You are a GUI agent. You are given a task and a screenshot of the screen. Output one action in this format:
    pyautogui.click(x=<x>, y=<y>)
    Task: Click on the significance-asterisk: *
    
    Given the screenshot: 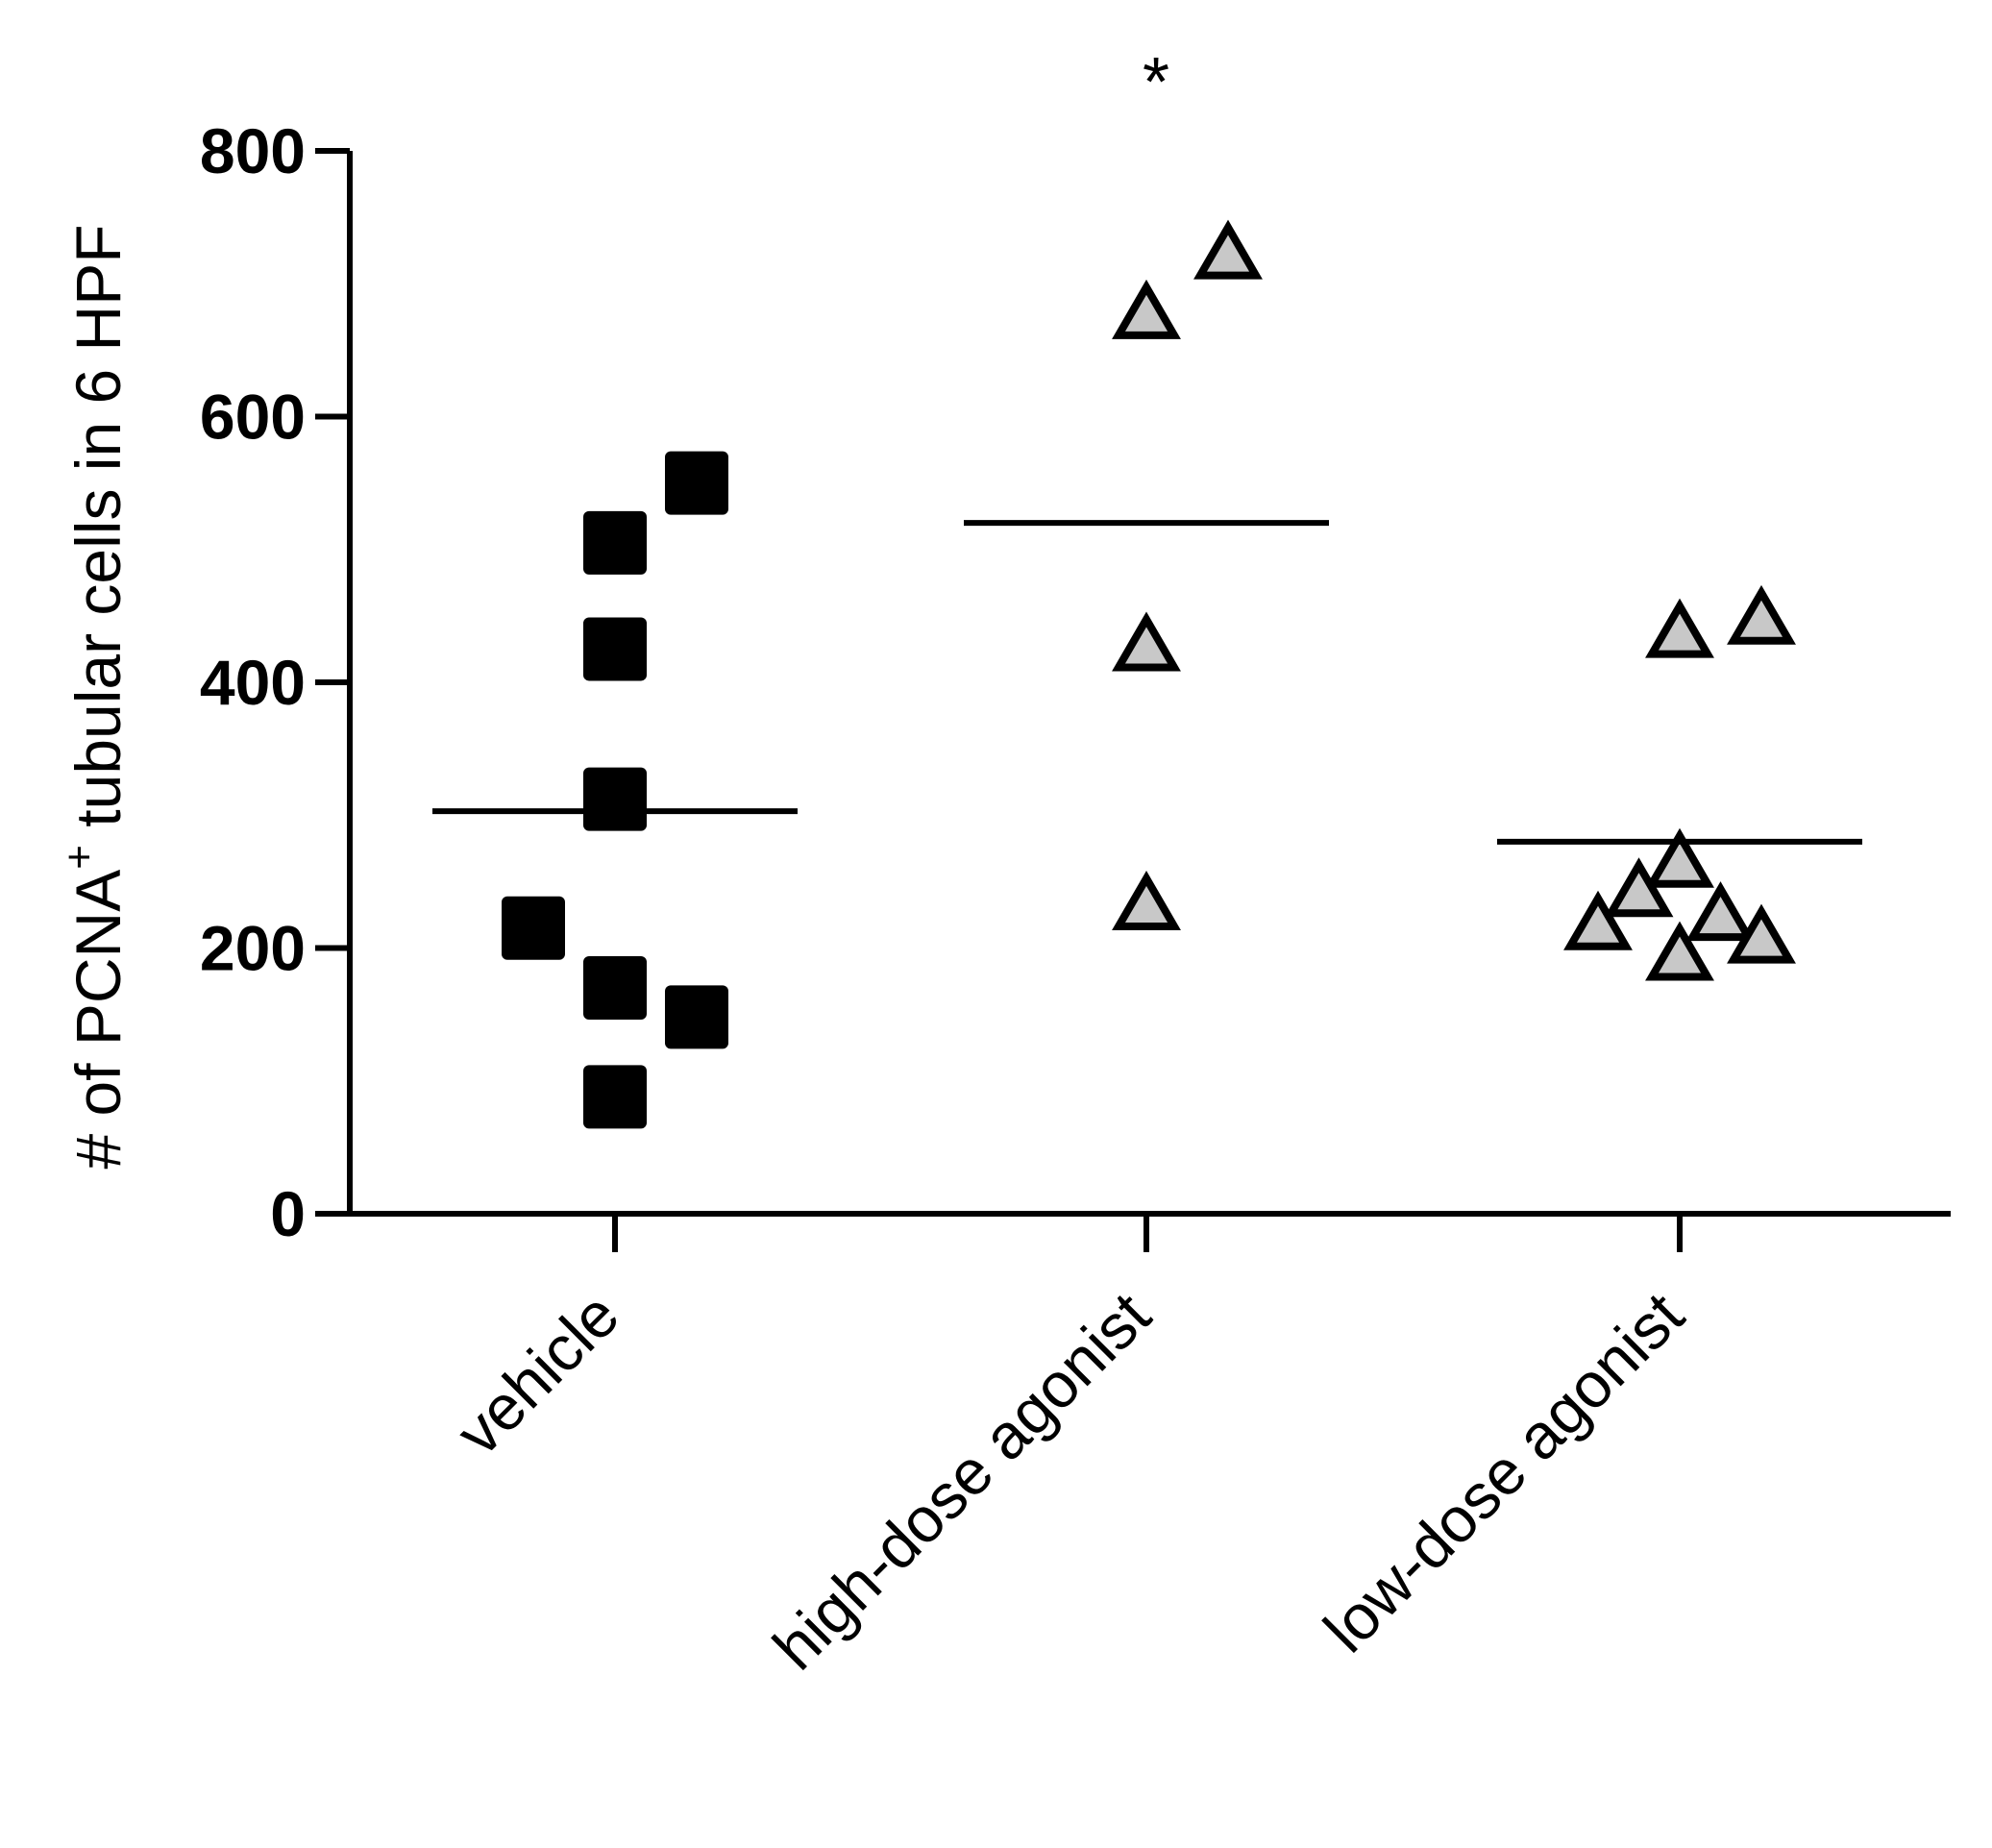 What is the action you would take?
    pyautogui.click(x=1156, y=82)
    